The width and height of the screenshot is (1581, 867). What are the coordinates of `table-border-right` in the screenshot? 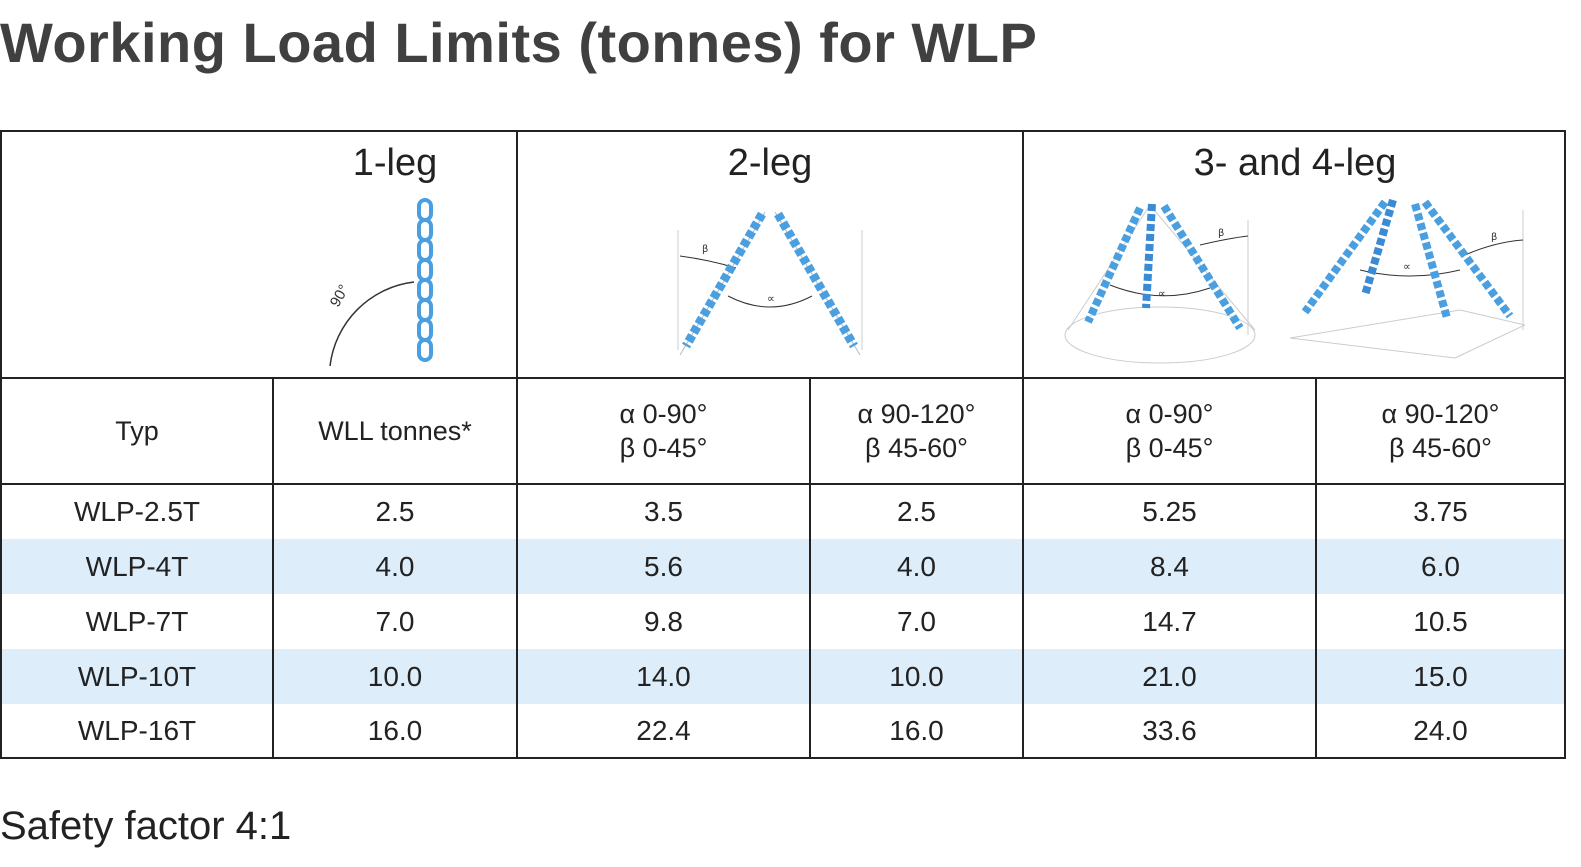 It's located at (1565, 444).